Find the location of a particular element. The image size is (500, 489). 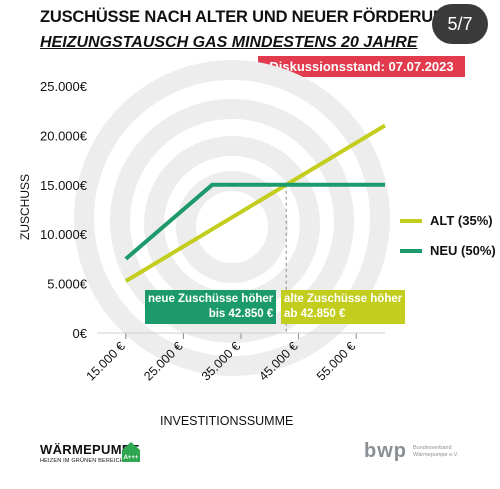

chart-subtitle: HEIZUNGSTAUSCH GAS MINDESTENS 20 JAHRE is located at coordinates (229, 42).